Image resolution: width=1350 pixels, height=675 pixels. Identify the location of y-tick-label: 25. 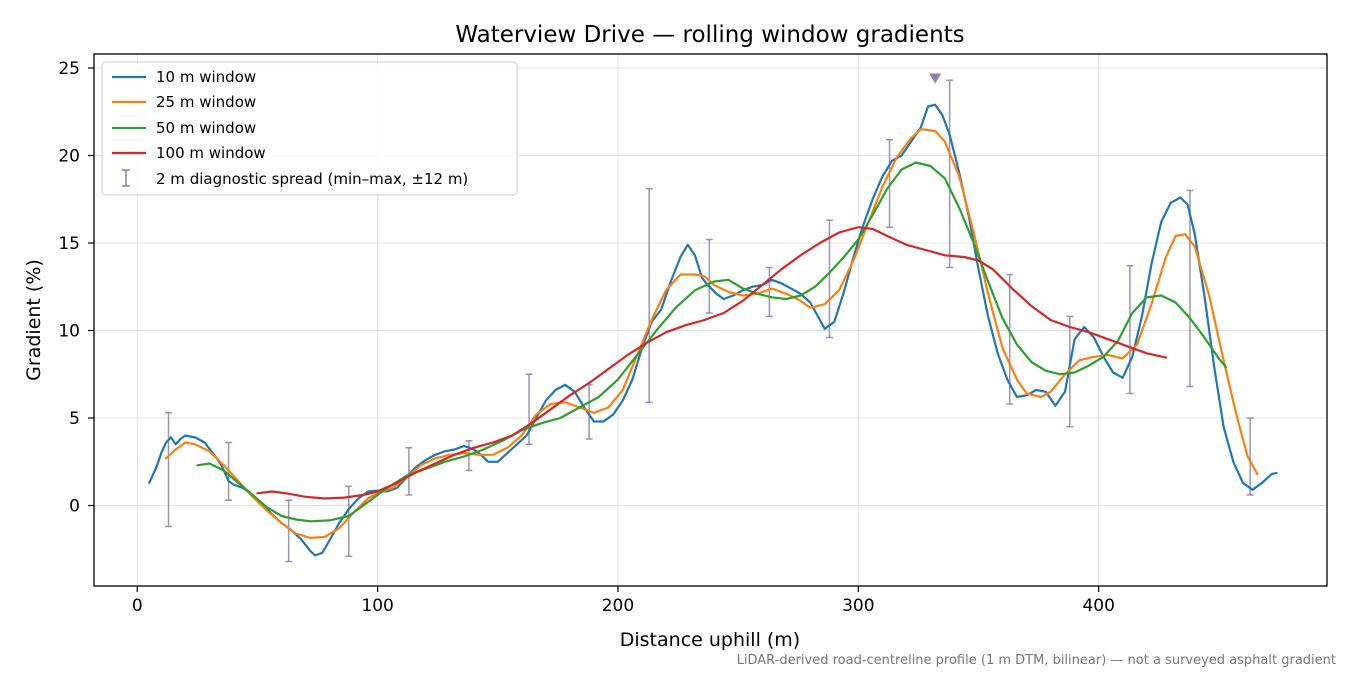
(69, 69).